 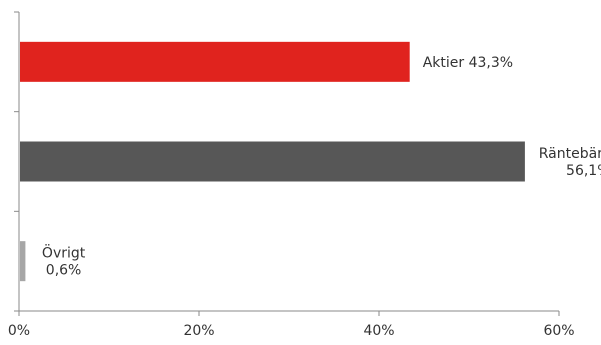 I want to click on data-label-line: Övrigt, so click(x=64, y=253).